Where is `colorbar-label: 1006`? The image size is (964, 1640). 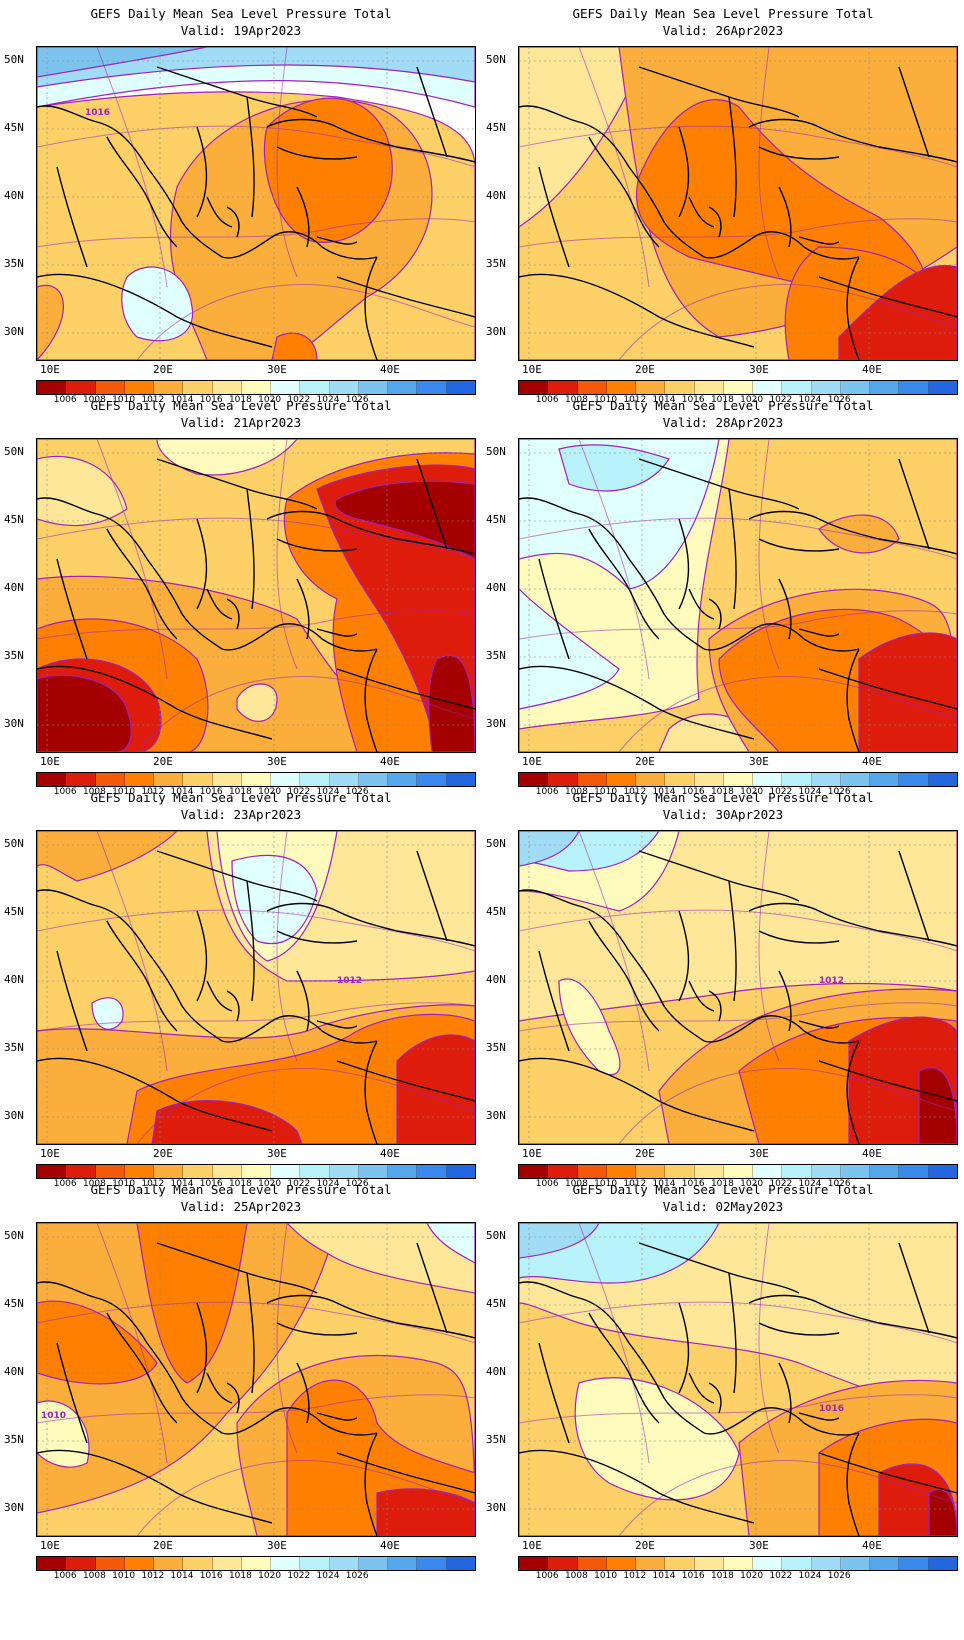 colorbar-label: 1006 is located at coordinates (547, 792).